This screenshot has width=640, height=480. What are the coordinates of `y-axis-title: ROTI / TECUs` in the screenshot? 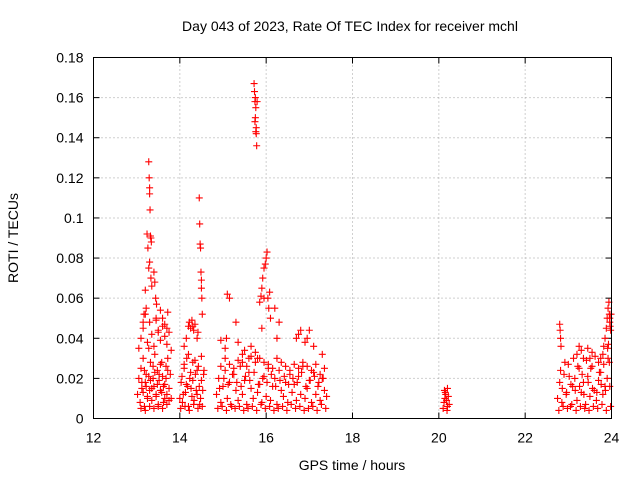 It's located at (13, 238).